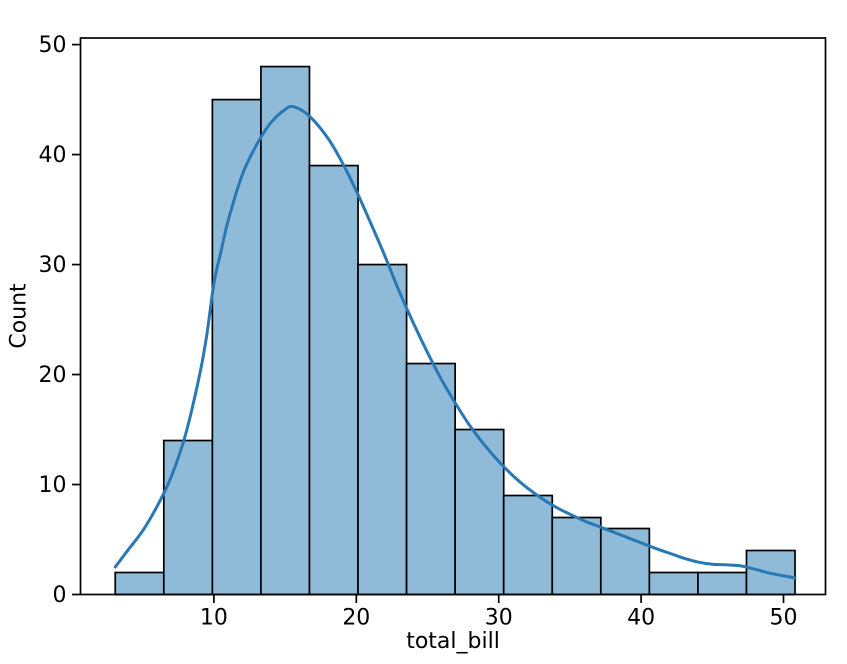  What do you see at coordinates (783, 618) in the screenshot?
I see `x-tick-label: 50` at bounding box center [783, 618].